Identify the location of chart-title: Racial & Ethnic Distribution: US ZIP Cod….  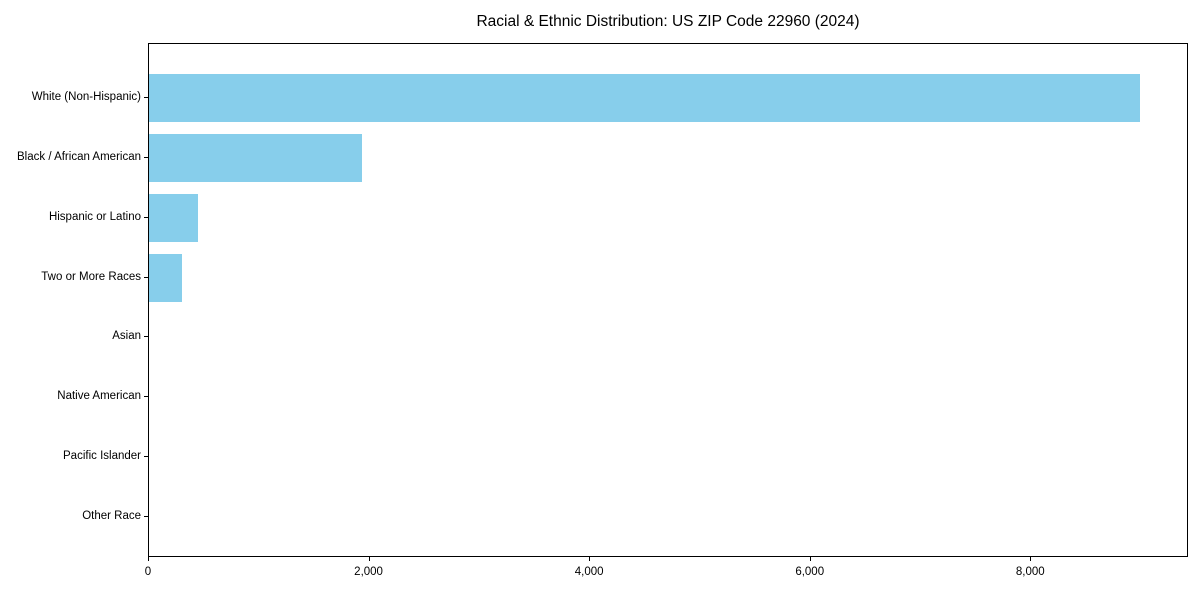
(668, 21).